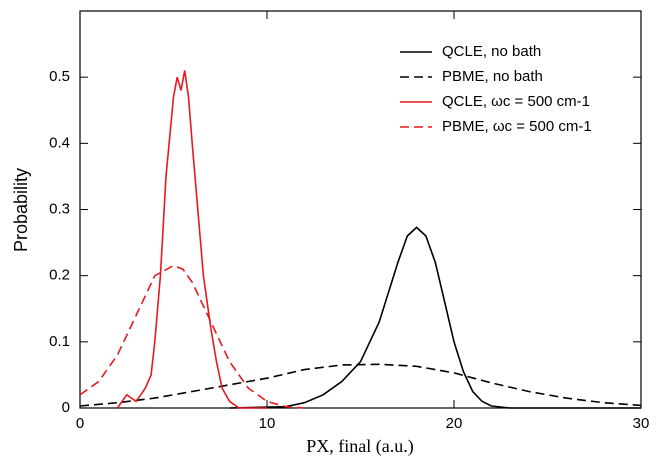  Describe the element at coordinates (359, 446) in the screenshot. I see `x-axis-label: PX, final (a.u.)` at that location.